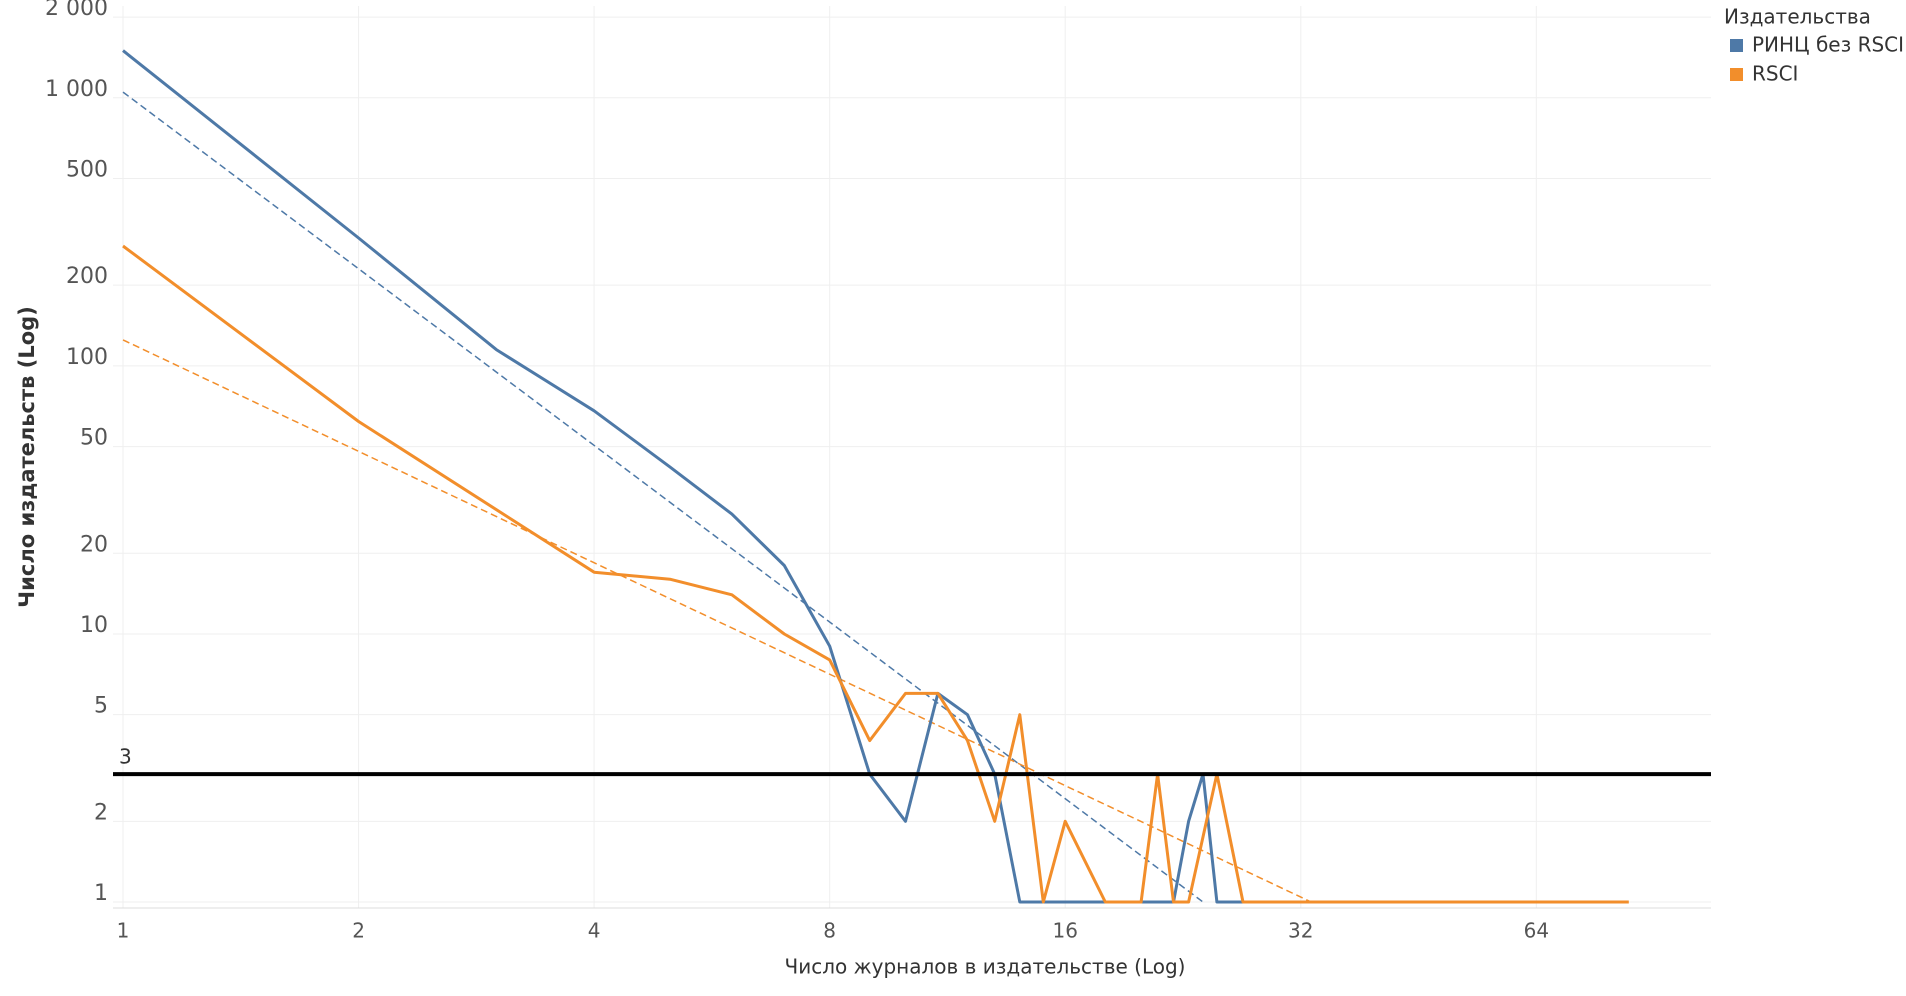  Describe the element at coordinates (1300, 931) in the screenshot. I see `x-tick-label: 32` at that location.